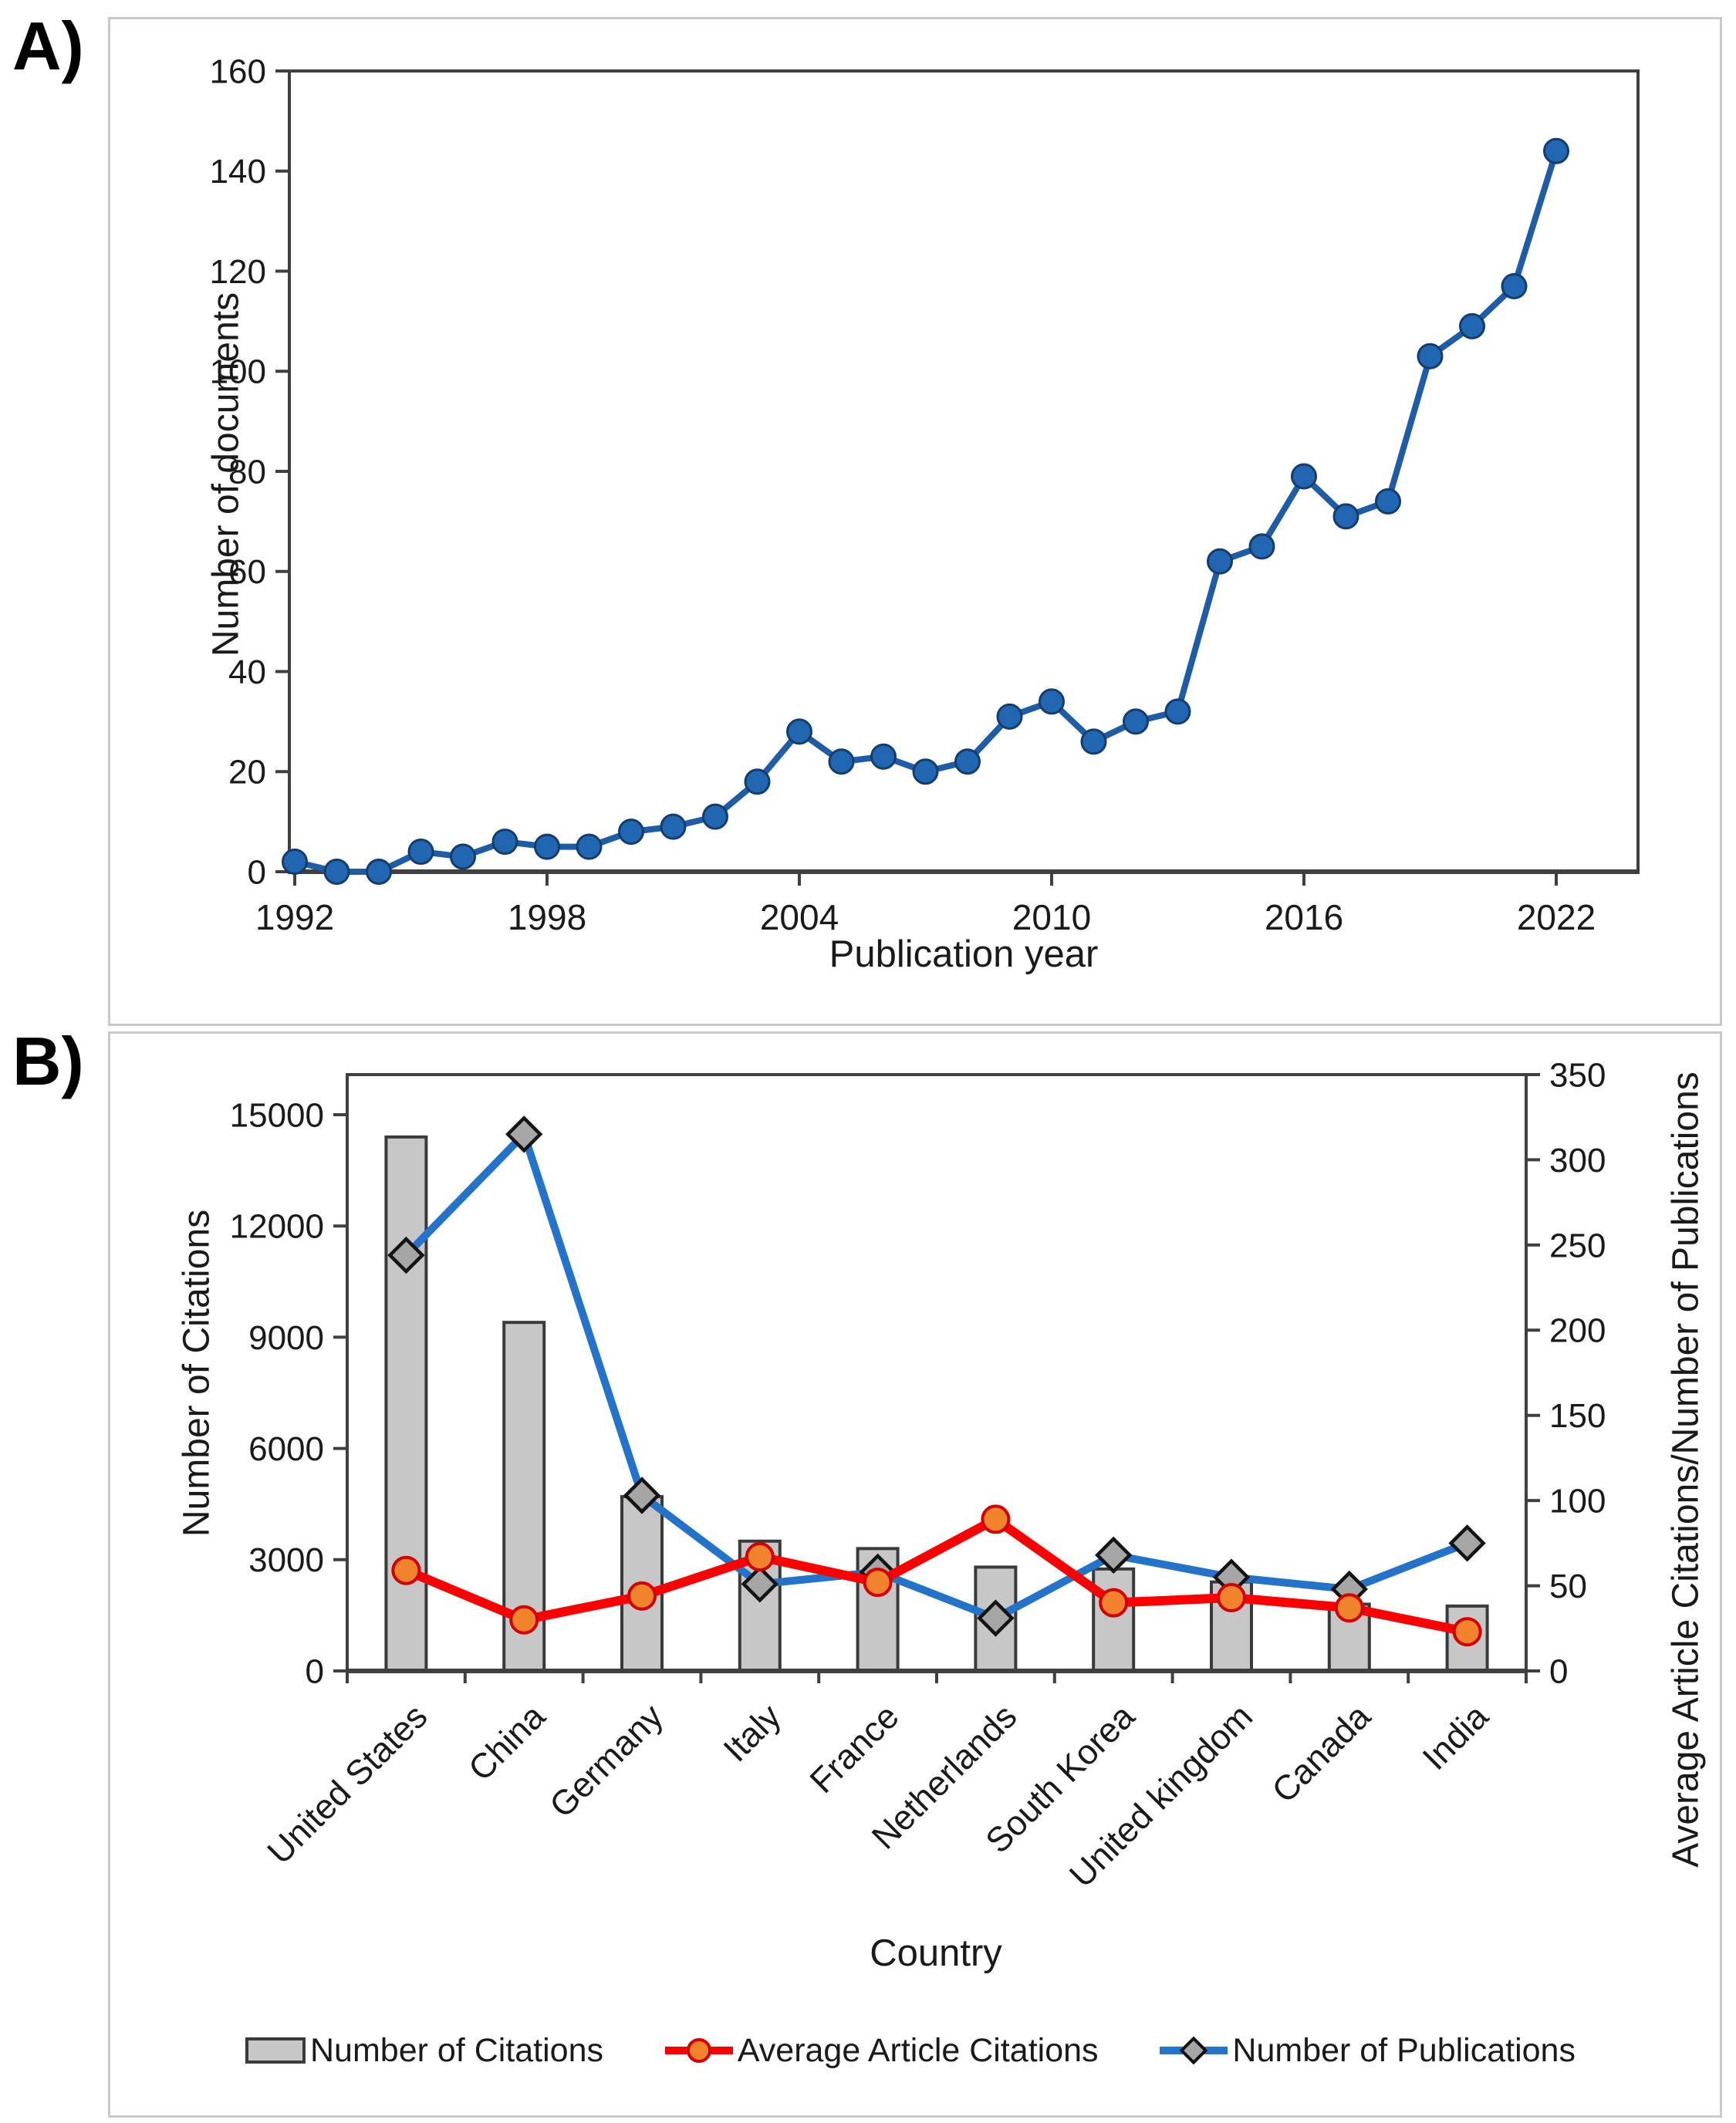  What do you see at coordinates (226, 475) in the screenshot?
I see `panel-a-y-axis-title: Number of documents` at bounding box center [226, 475].